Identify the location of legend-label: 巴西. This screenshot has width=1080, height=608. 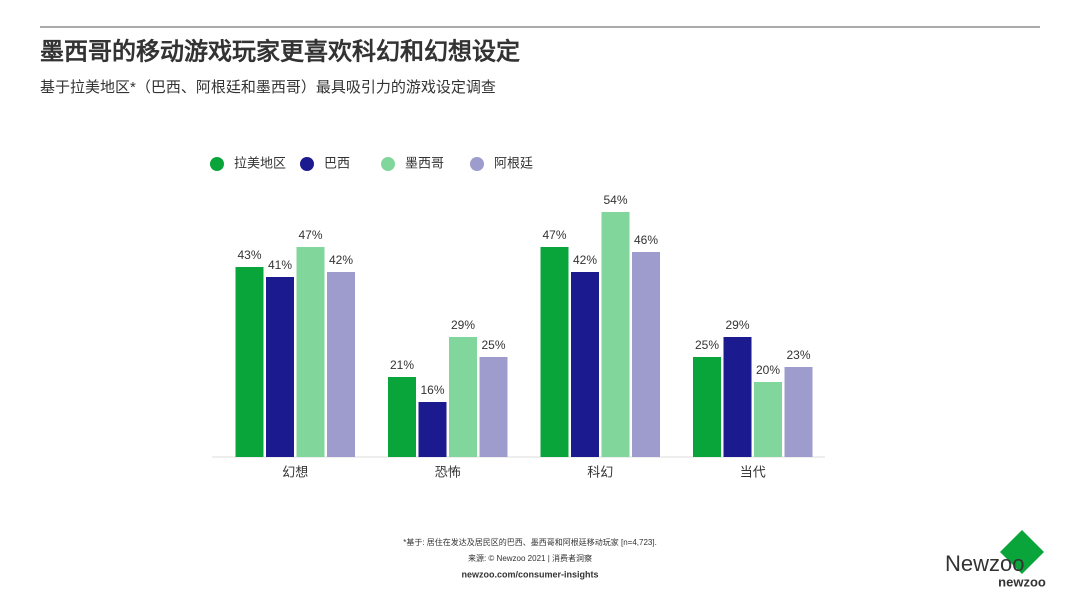
(337, 162).